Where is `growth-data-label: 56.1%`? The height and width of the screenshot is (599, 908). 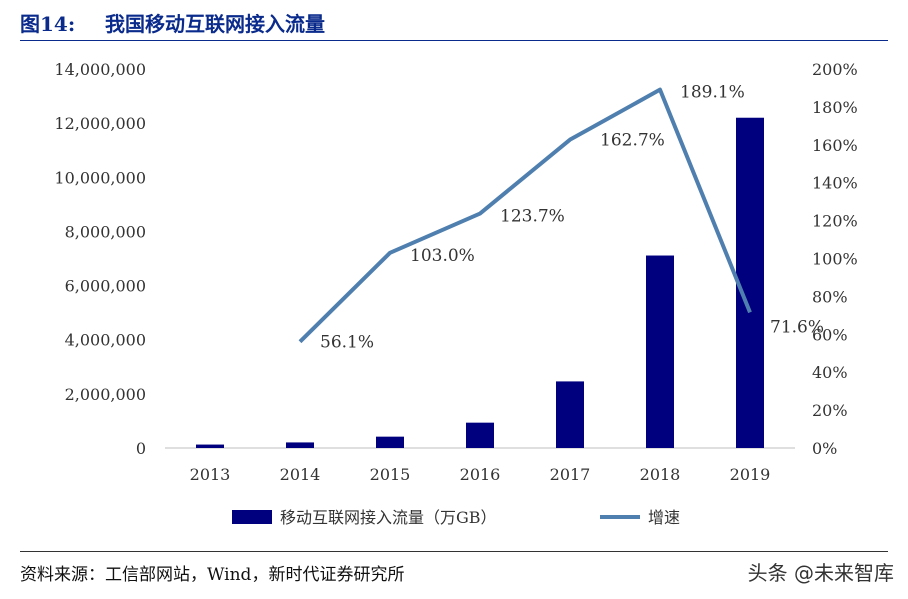
growth-data-label: 56.1% is located at coordinates (347, 343).